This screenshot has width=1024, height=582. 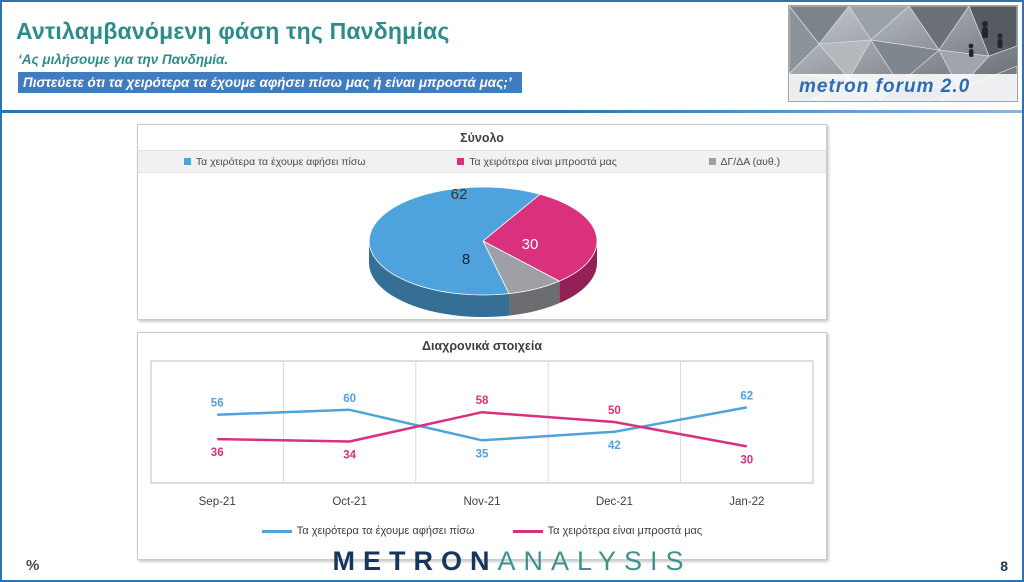 What do you see at coordinates (594, 561) in the screenshot?
I see `brand-analysis: ANALYSIS` at bounding box center [594, 561].